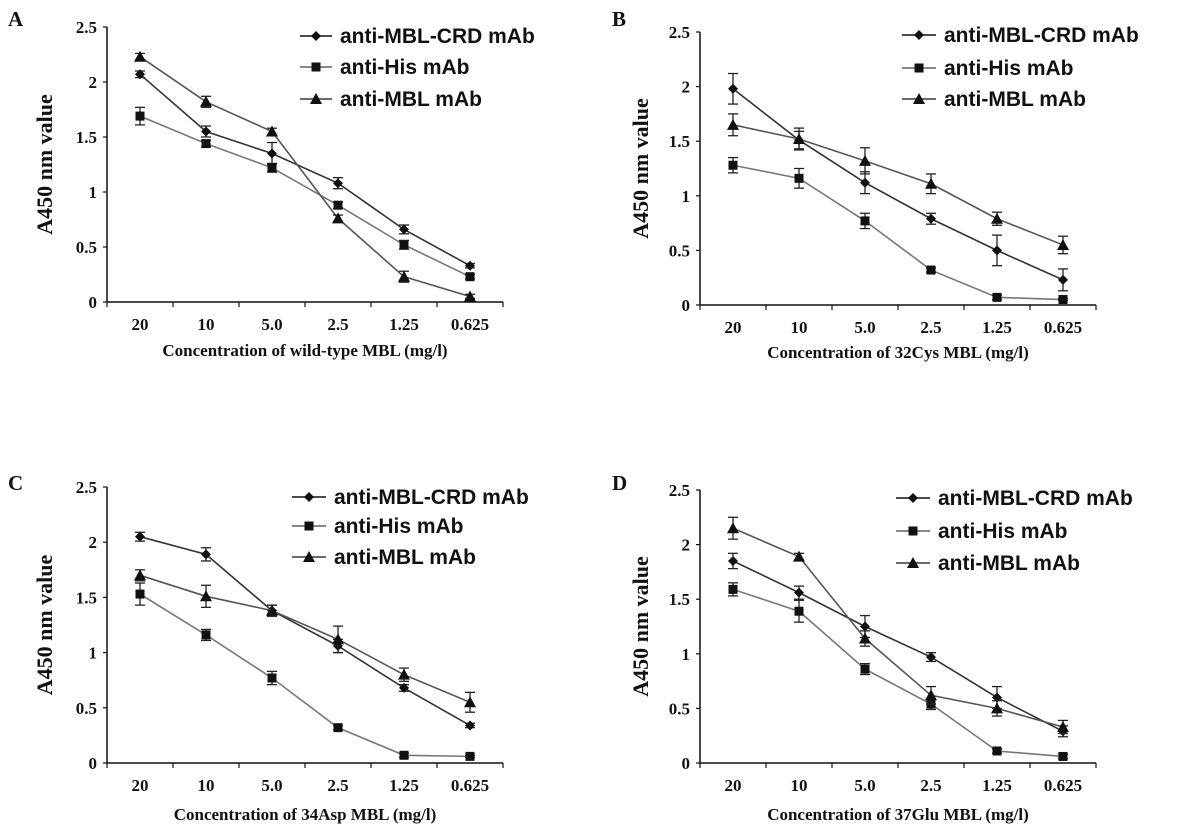 This screenshot has height=833, width=1199. I want to click on x-tick-label: 2.5, so click(337, 785).